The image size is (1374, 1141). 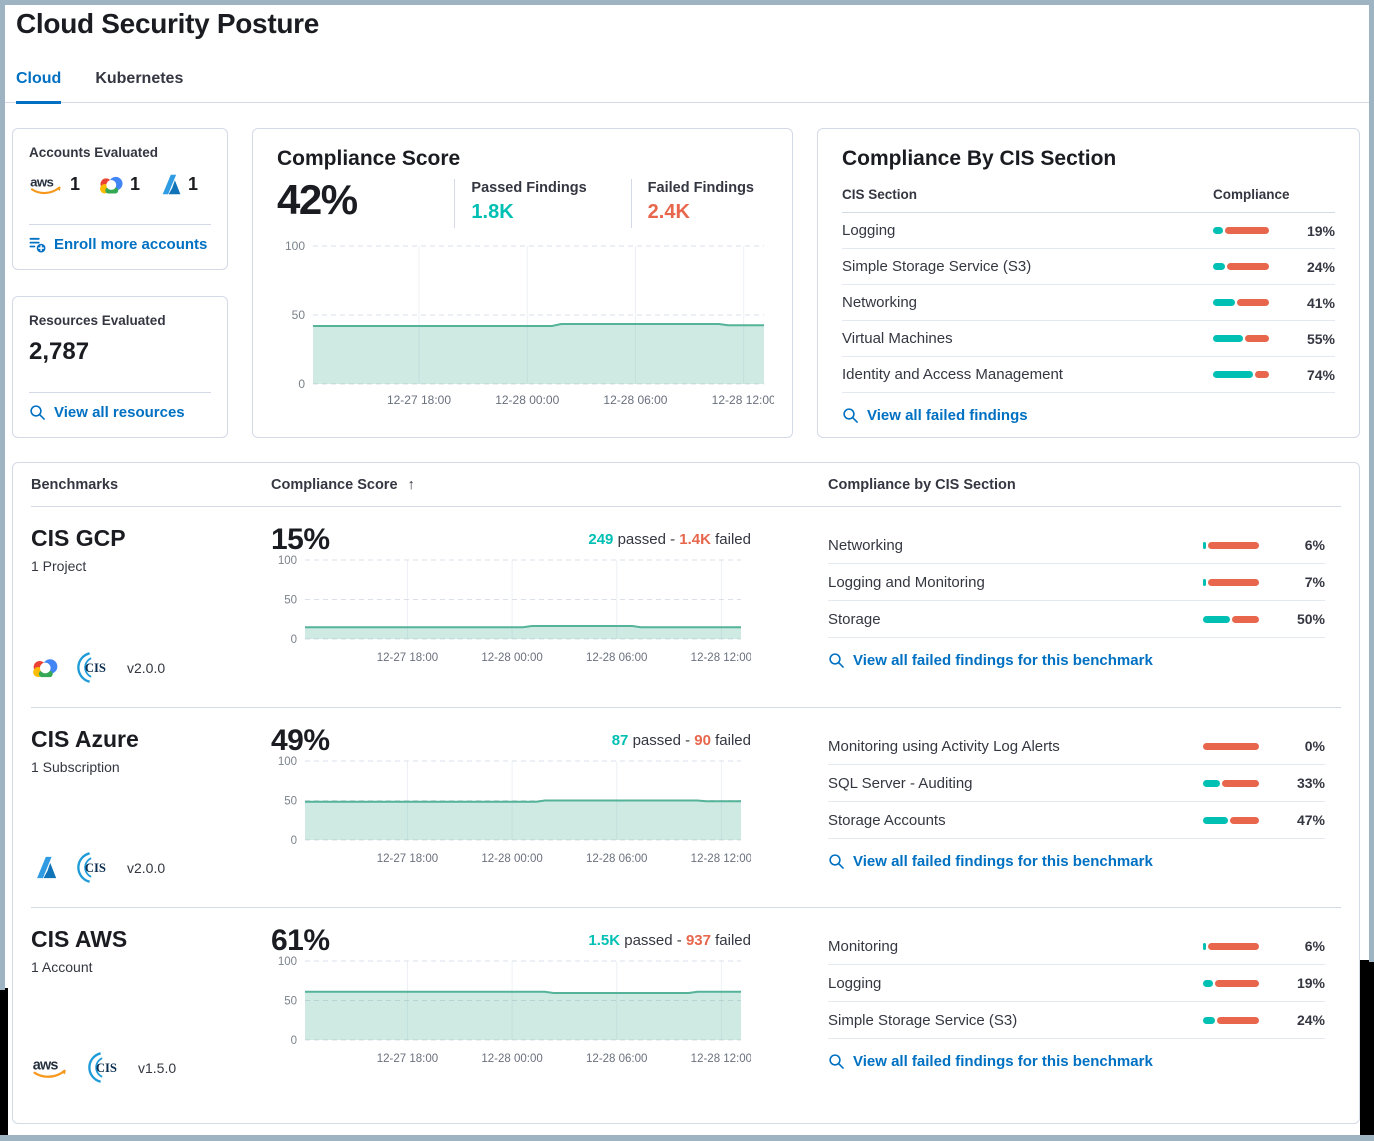 I want to click on compliance-percentage: 55%, so click(x=1320, y=338).